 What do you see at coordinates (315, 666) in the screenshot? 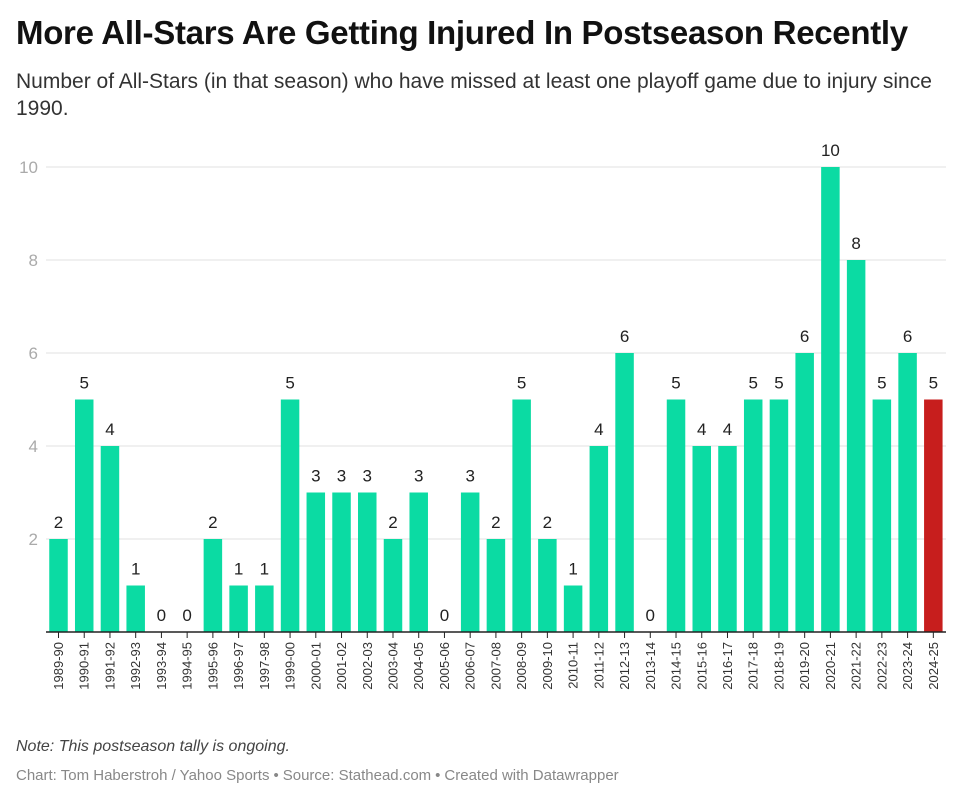
I see `x-tick-label: 2000-01` at bounding box center [315, 666].